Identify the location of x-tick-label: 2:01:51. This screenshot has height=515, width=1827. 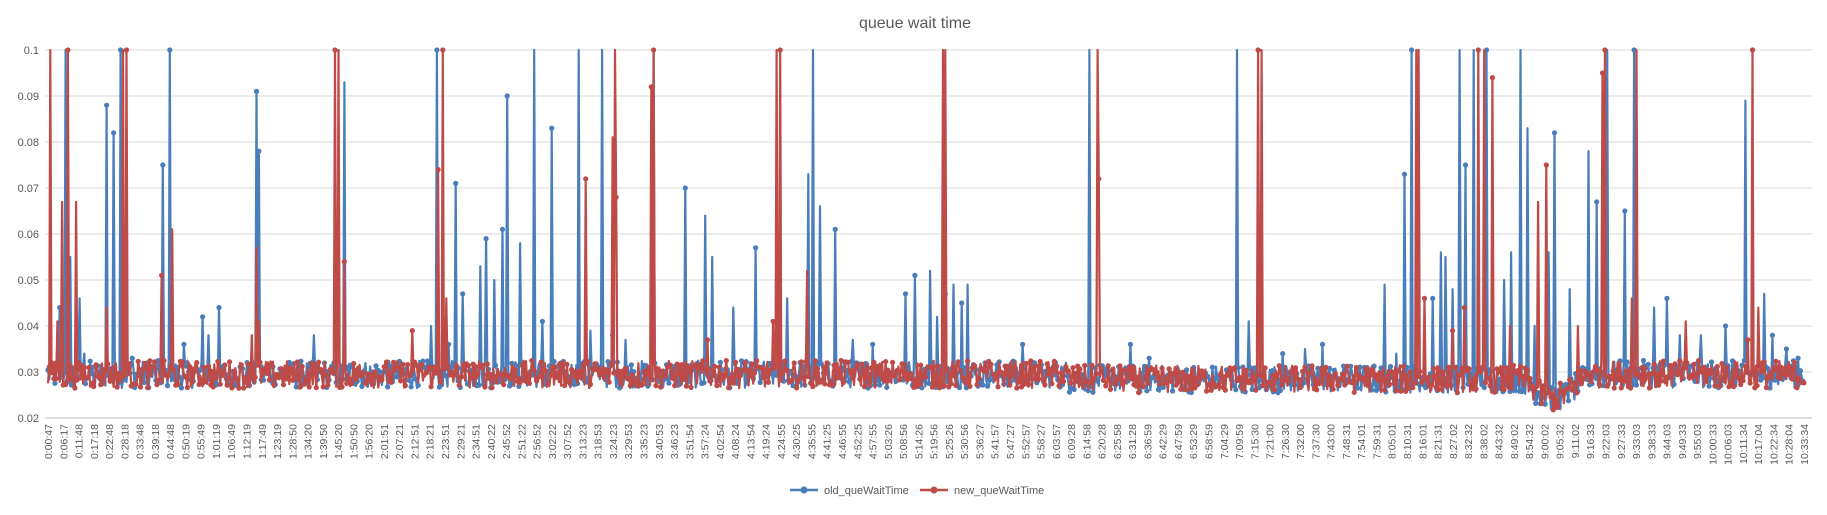
(385, 441).